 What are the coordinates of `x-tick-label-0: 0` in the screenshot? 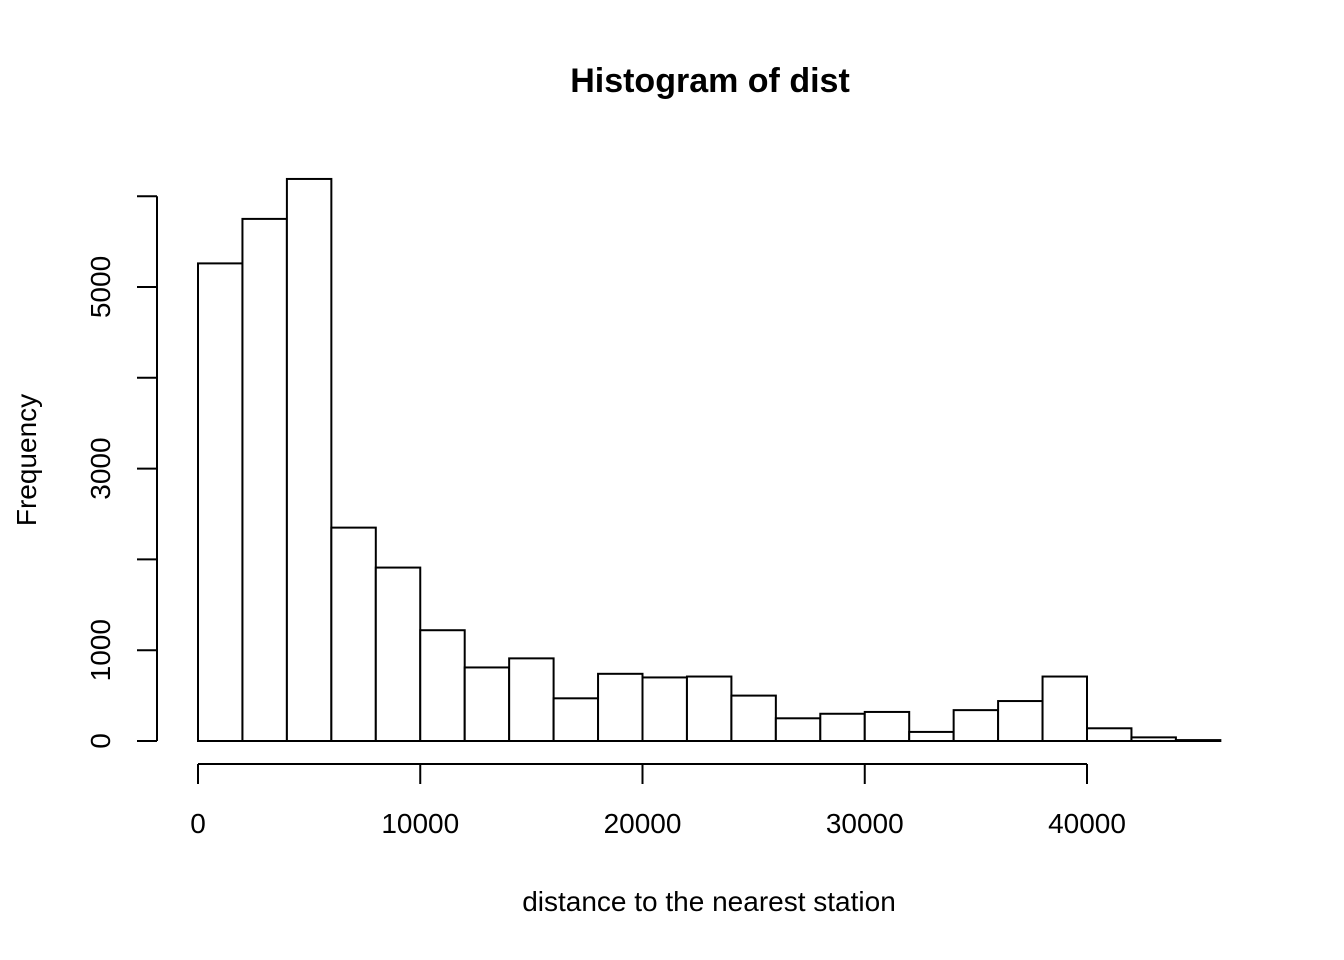 It's located at (198, 823).